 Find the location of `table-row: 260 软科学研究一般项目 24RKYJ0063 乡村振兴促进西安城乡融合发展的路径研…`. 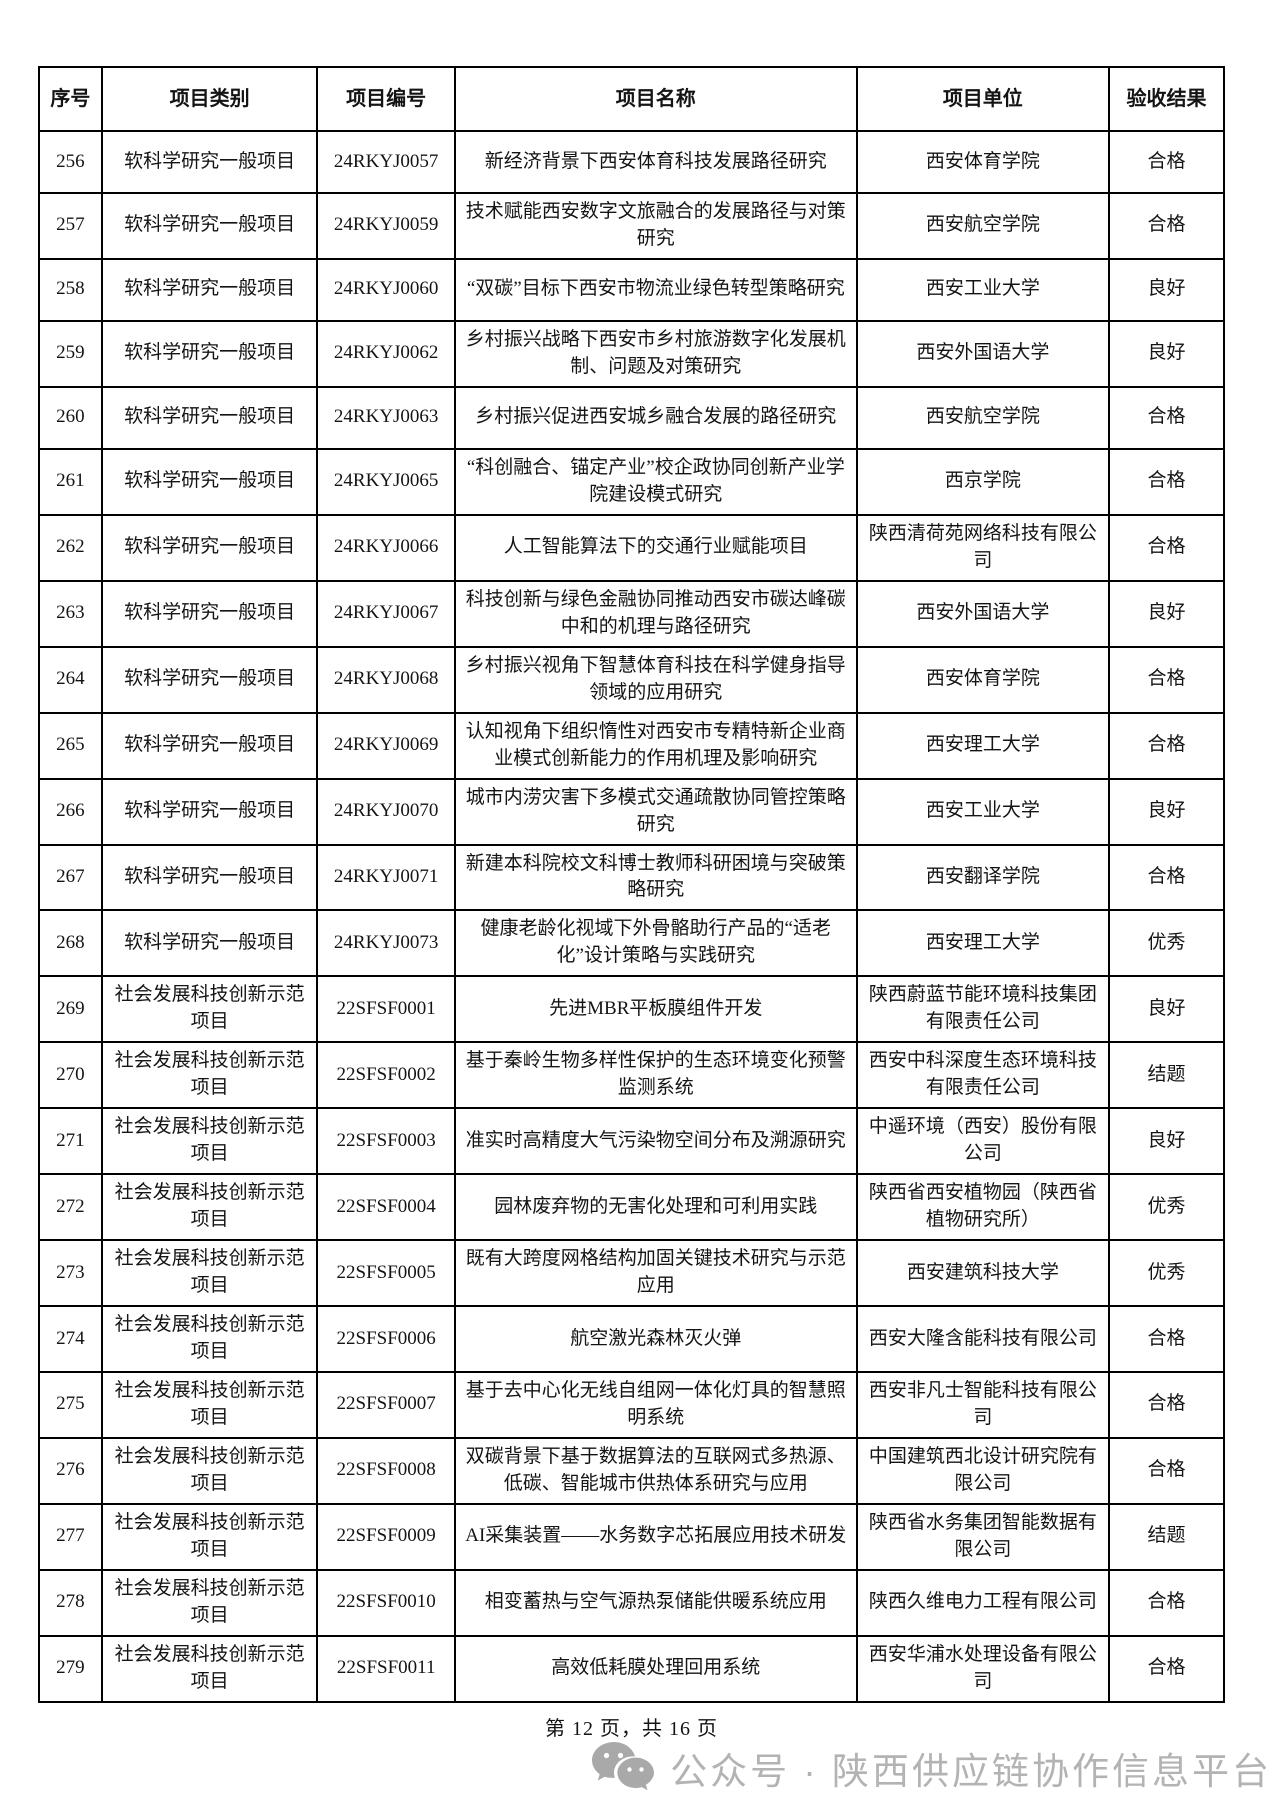

table-row: 260 软科学研究一般项目 24RKYJ0063 乡村振兴促进西安城乡融合发展的路径研… is located at coordinates (631, 417).